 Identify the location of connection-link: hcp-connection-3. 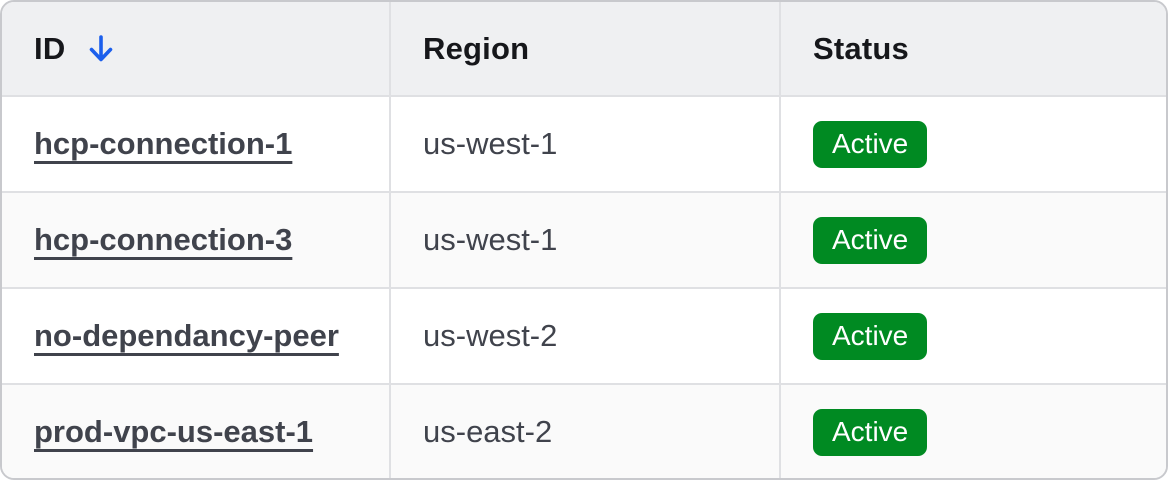
(163, 239).